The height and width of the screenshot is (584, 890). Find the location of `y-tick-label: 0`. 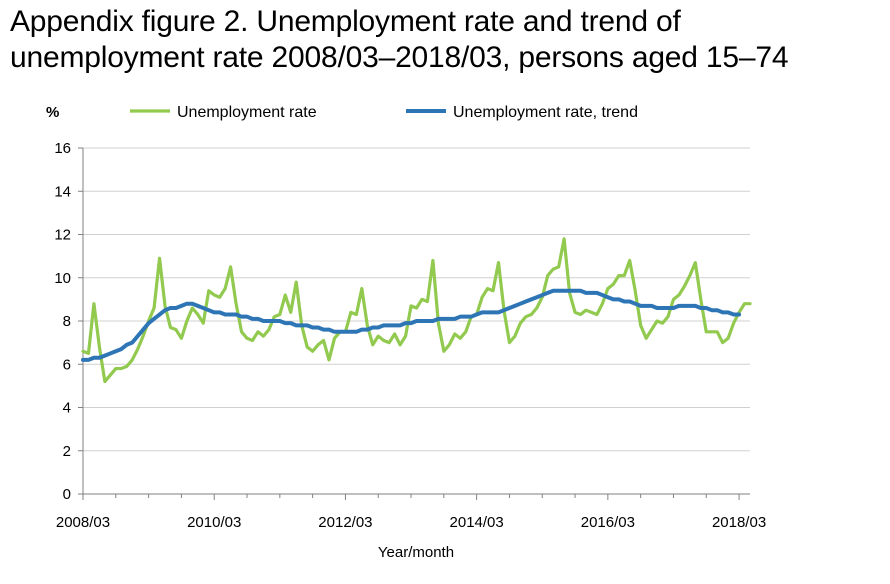

y-tick-label: 0 is located at coordinates (67, 494).